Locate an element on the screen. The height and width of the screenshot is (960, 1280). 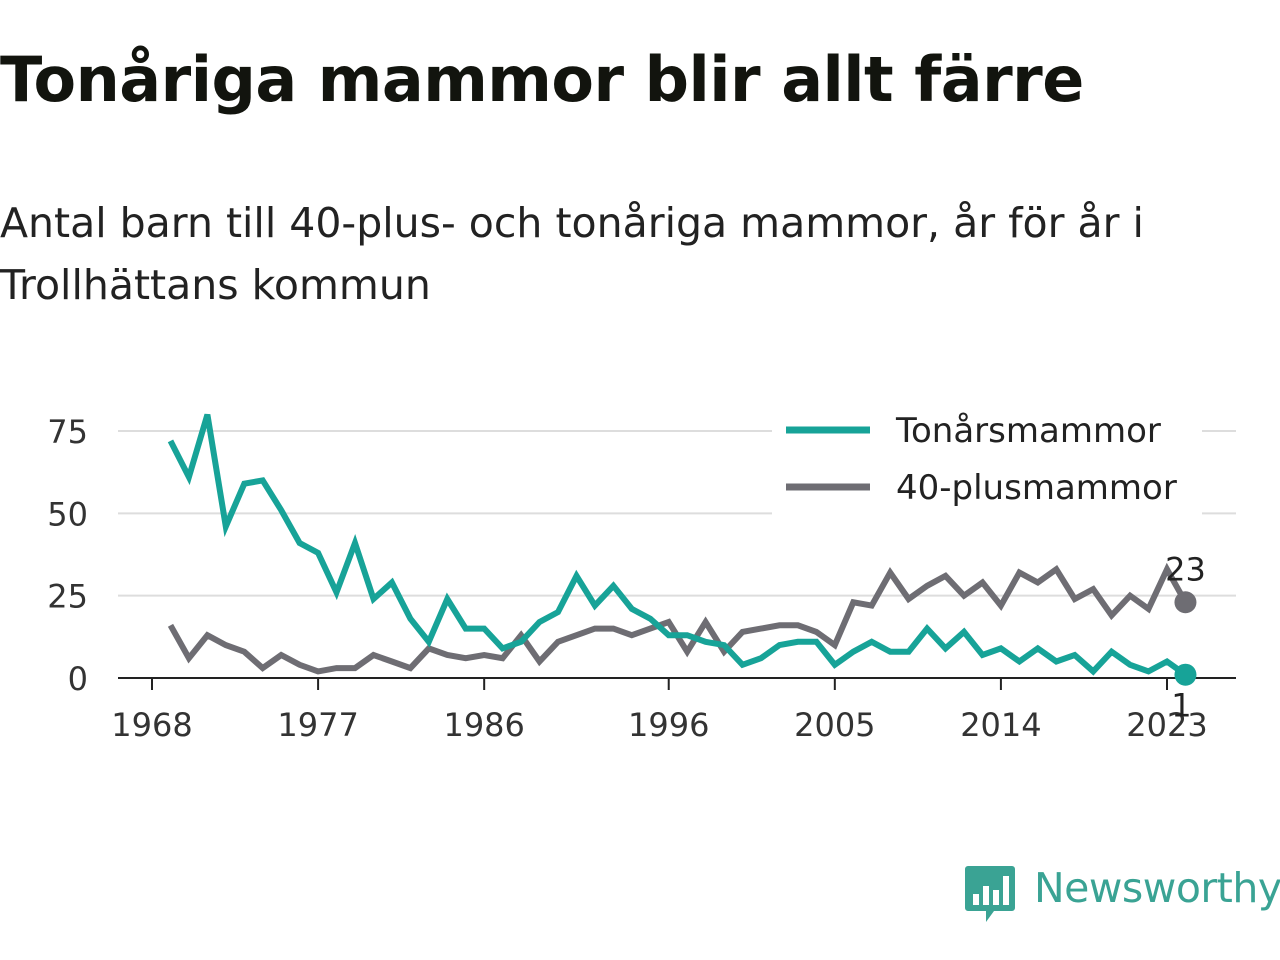
end-label-1: 23 is located at coordinates (1185, 569).